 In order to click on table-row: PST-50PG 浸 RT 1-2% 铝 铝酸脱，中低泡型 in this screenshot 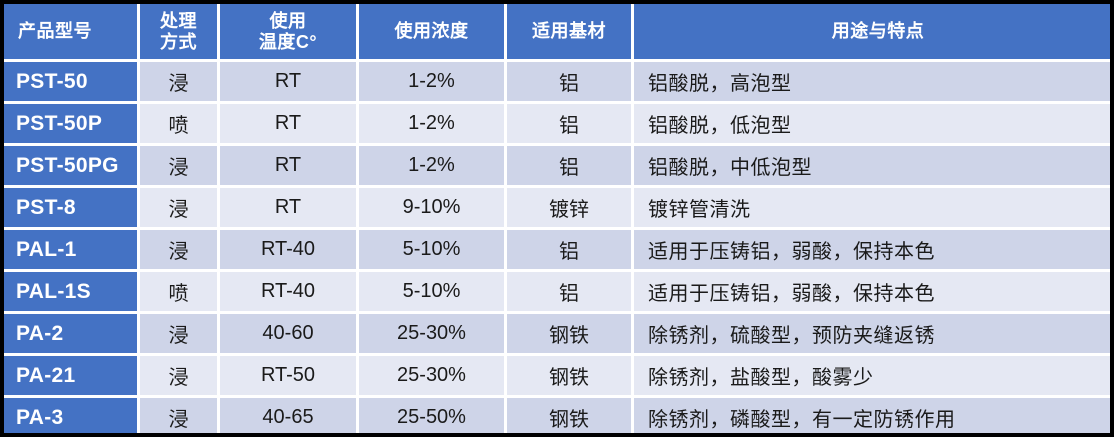, I will do `click(557, 165)`.